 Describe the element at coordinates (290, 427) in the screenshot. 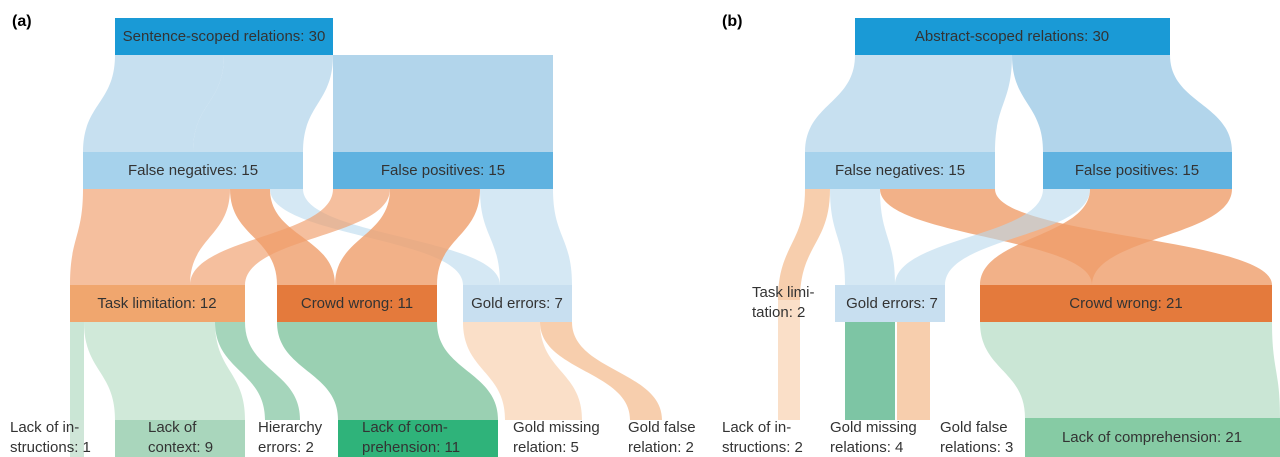

I see `node-label: Hierarchy` at that location.